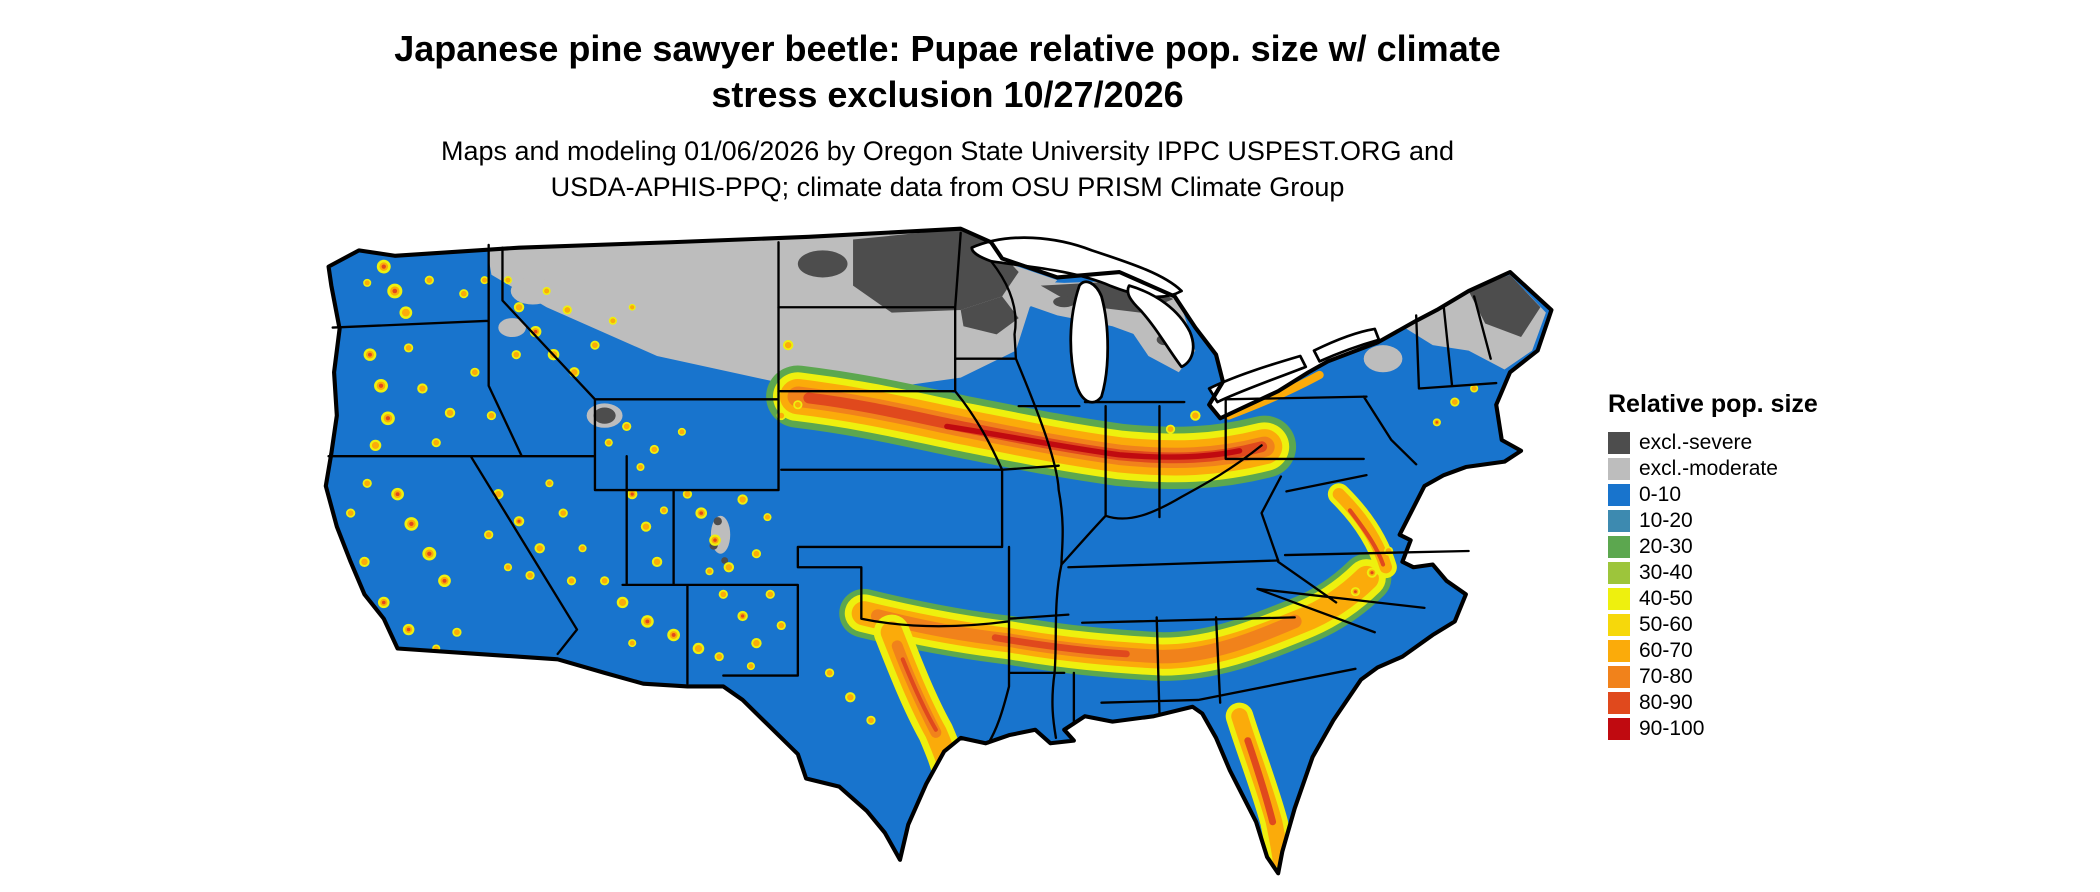 Image resolution: width=2100 pixels, height=892 pixels. Describe the element at coordinates (1666, 546) in the screenshot. I see `legend-label: 20-30` at that location.